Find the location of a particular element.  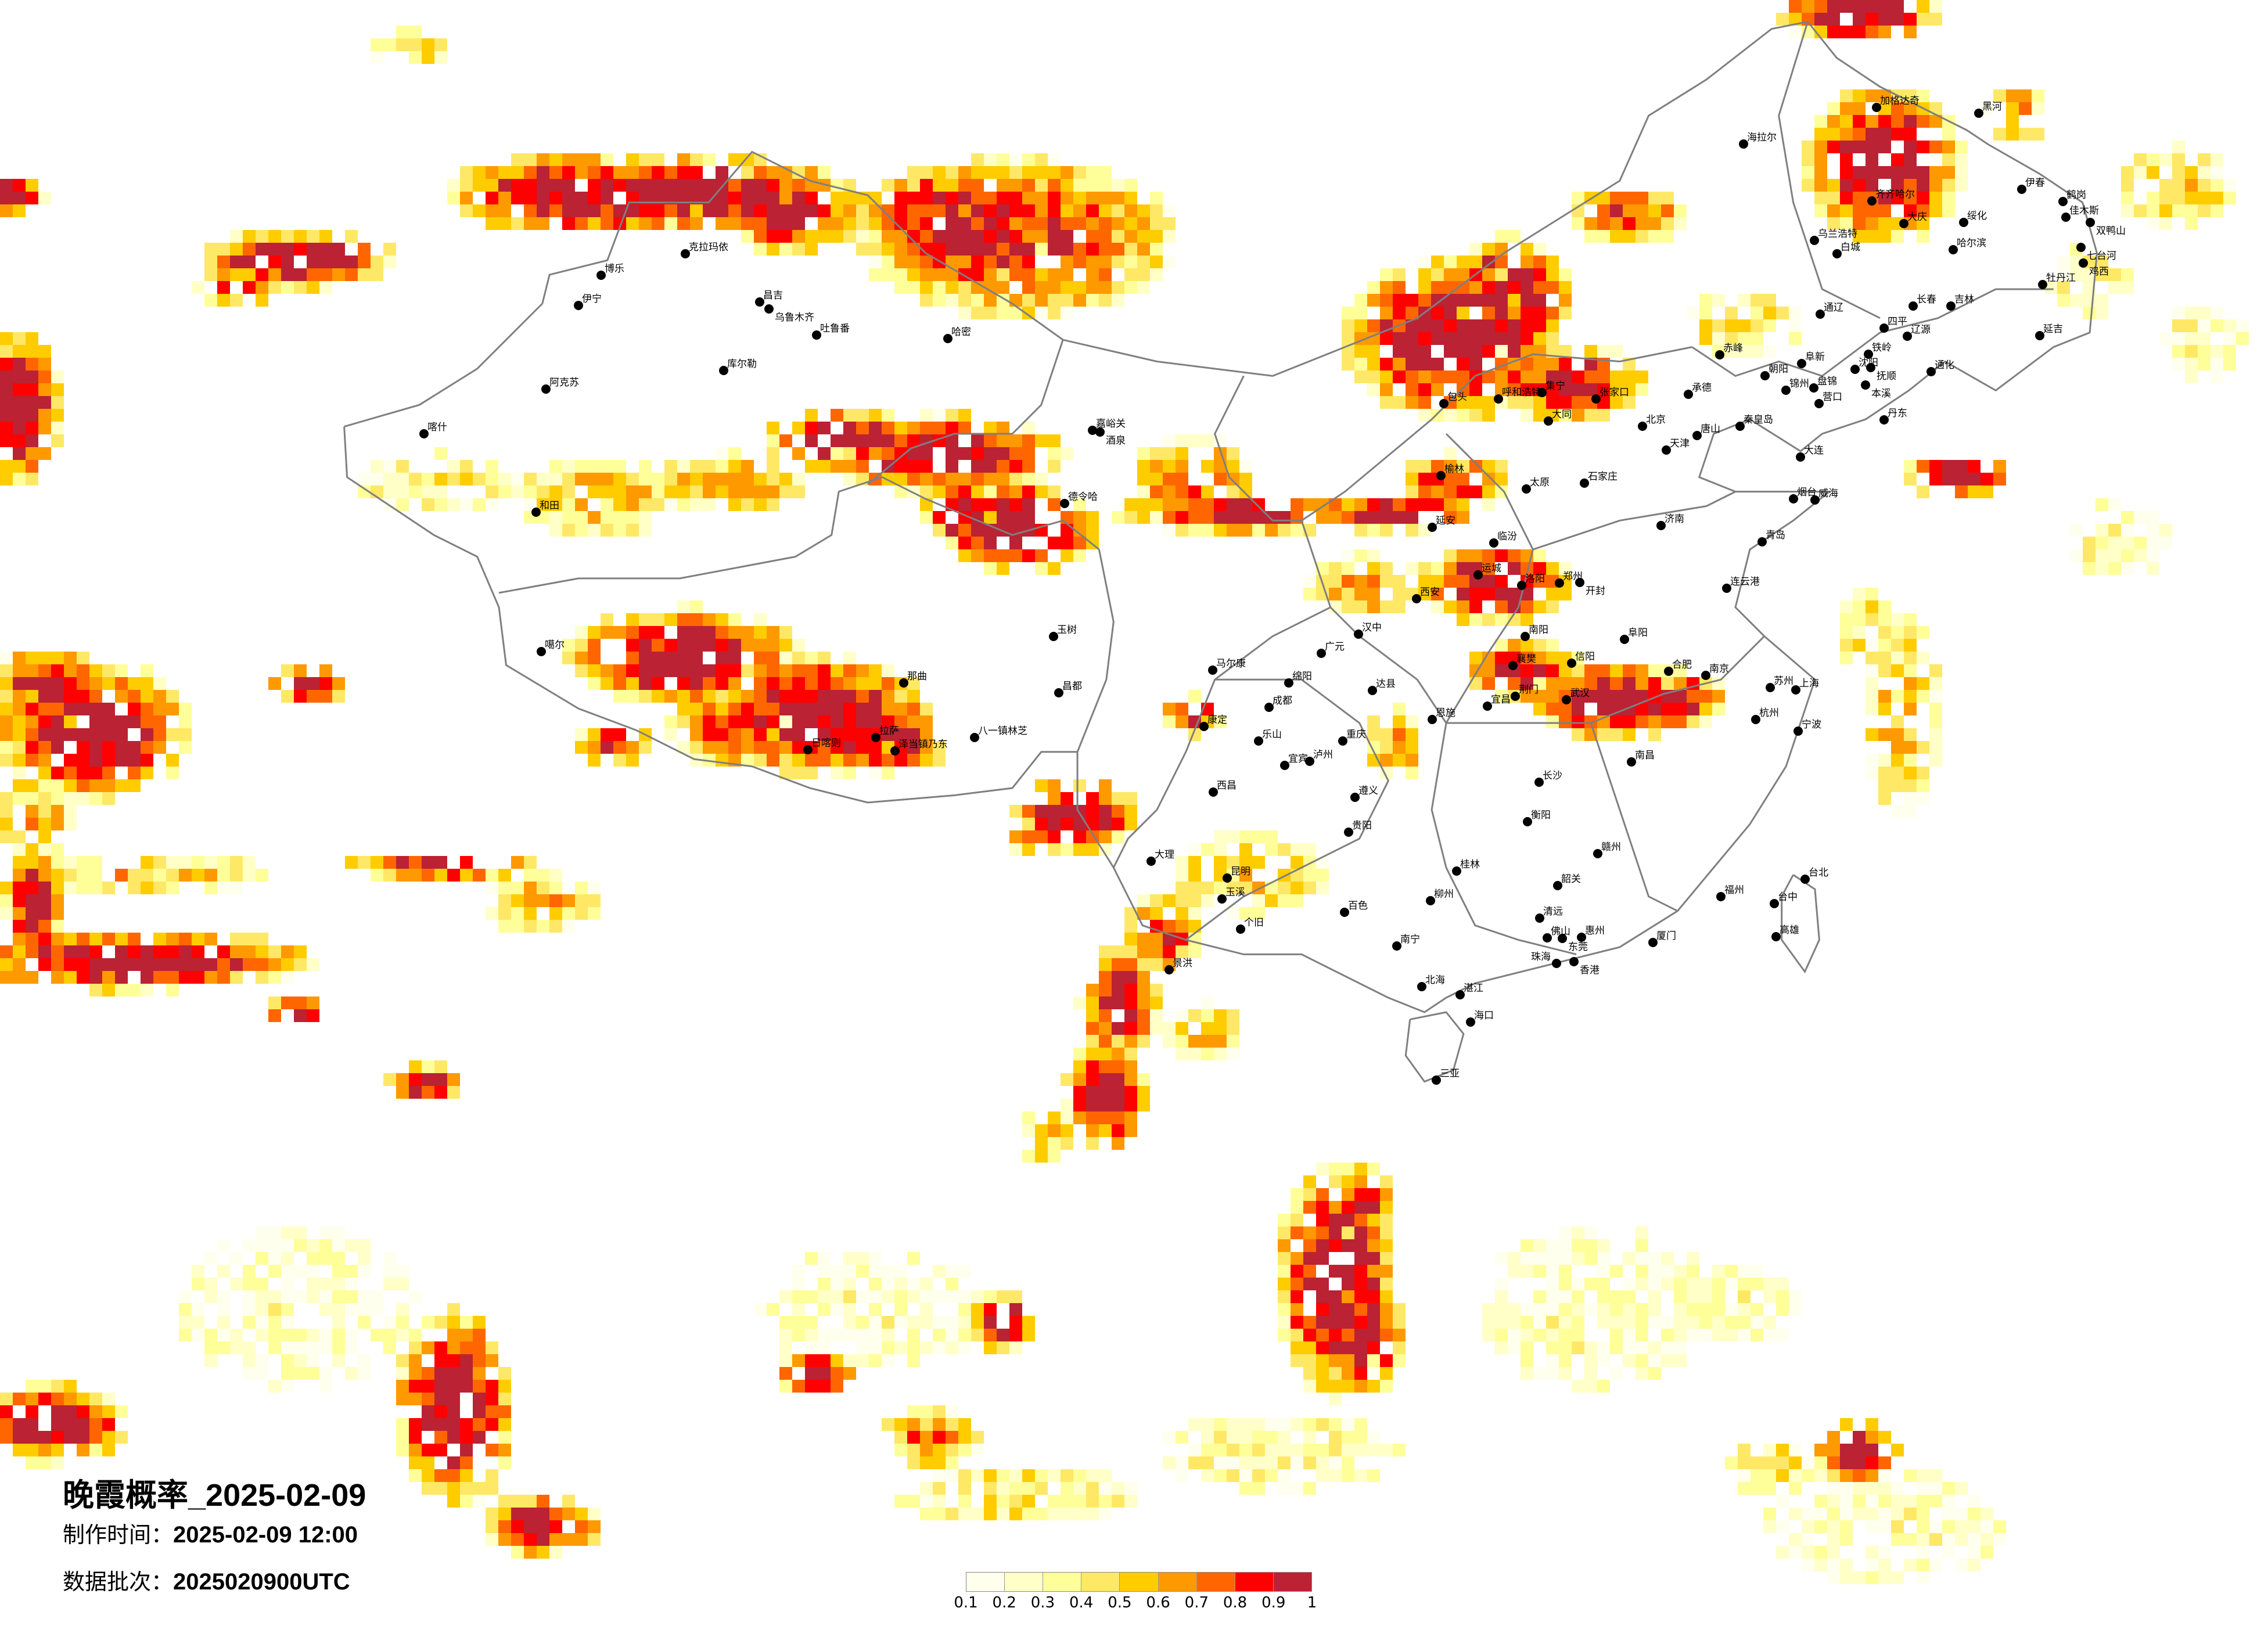

city-marker: 齐齐哈尔 is located at coordinates (1891, 198).